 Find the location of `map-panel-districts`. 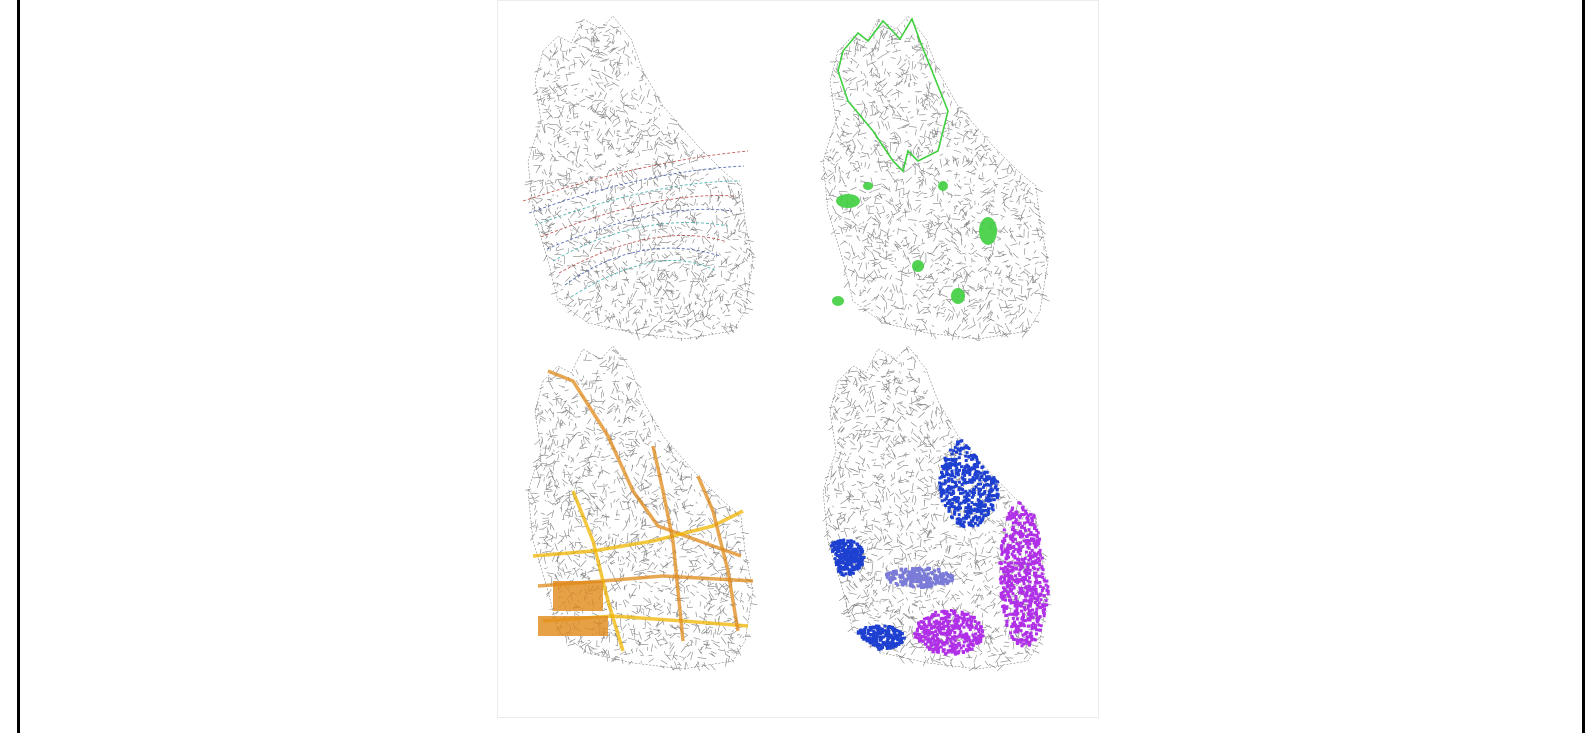

map-panel-districts is located at coordinates (953, 506).